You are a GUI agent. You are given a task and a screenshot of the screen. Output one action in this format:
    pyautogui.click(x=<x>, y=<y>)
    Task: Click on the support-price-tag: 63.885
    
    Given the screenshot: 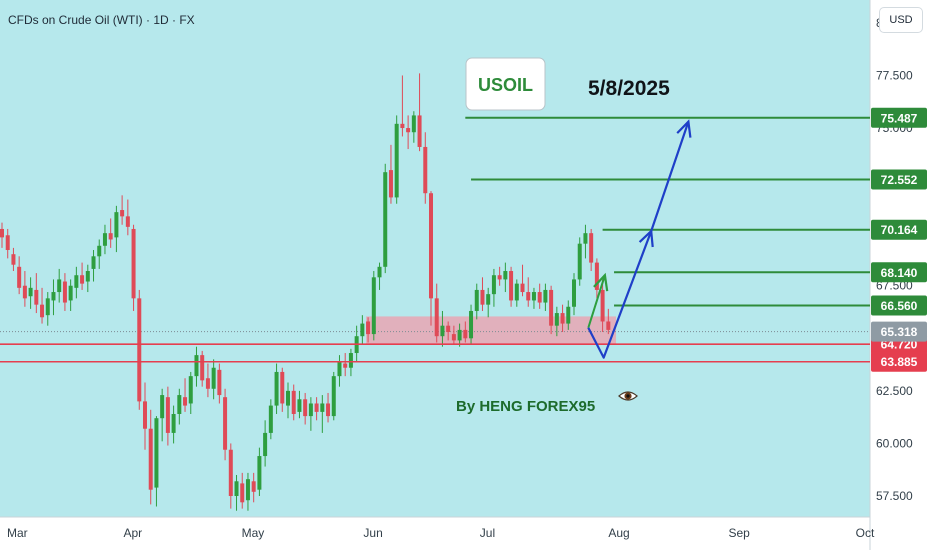 What is the action you would take?
    pyautogui.click(x=899, y=362)
    